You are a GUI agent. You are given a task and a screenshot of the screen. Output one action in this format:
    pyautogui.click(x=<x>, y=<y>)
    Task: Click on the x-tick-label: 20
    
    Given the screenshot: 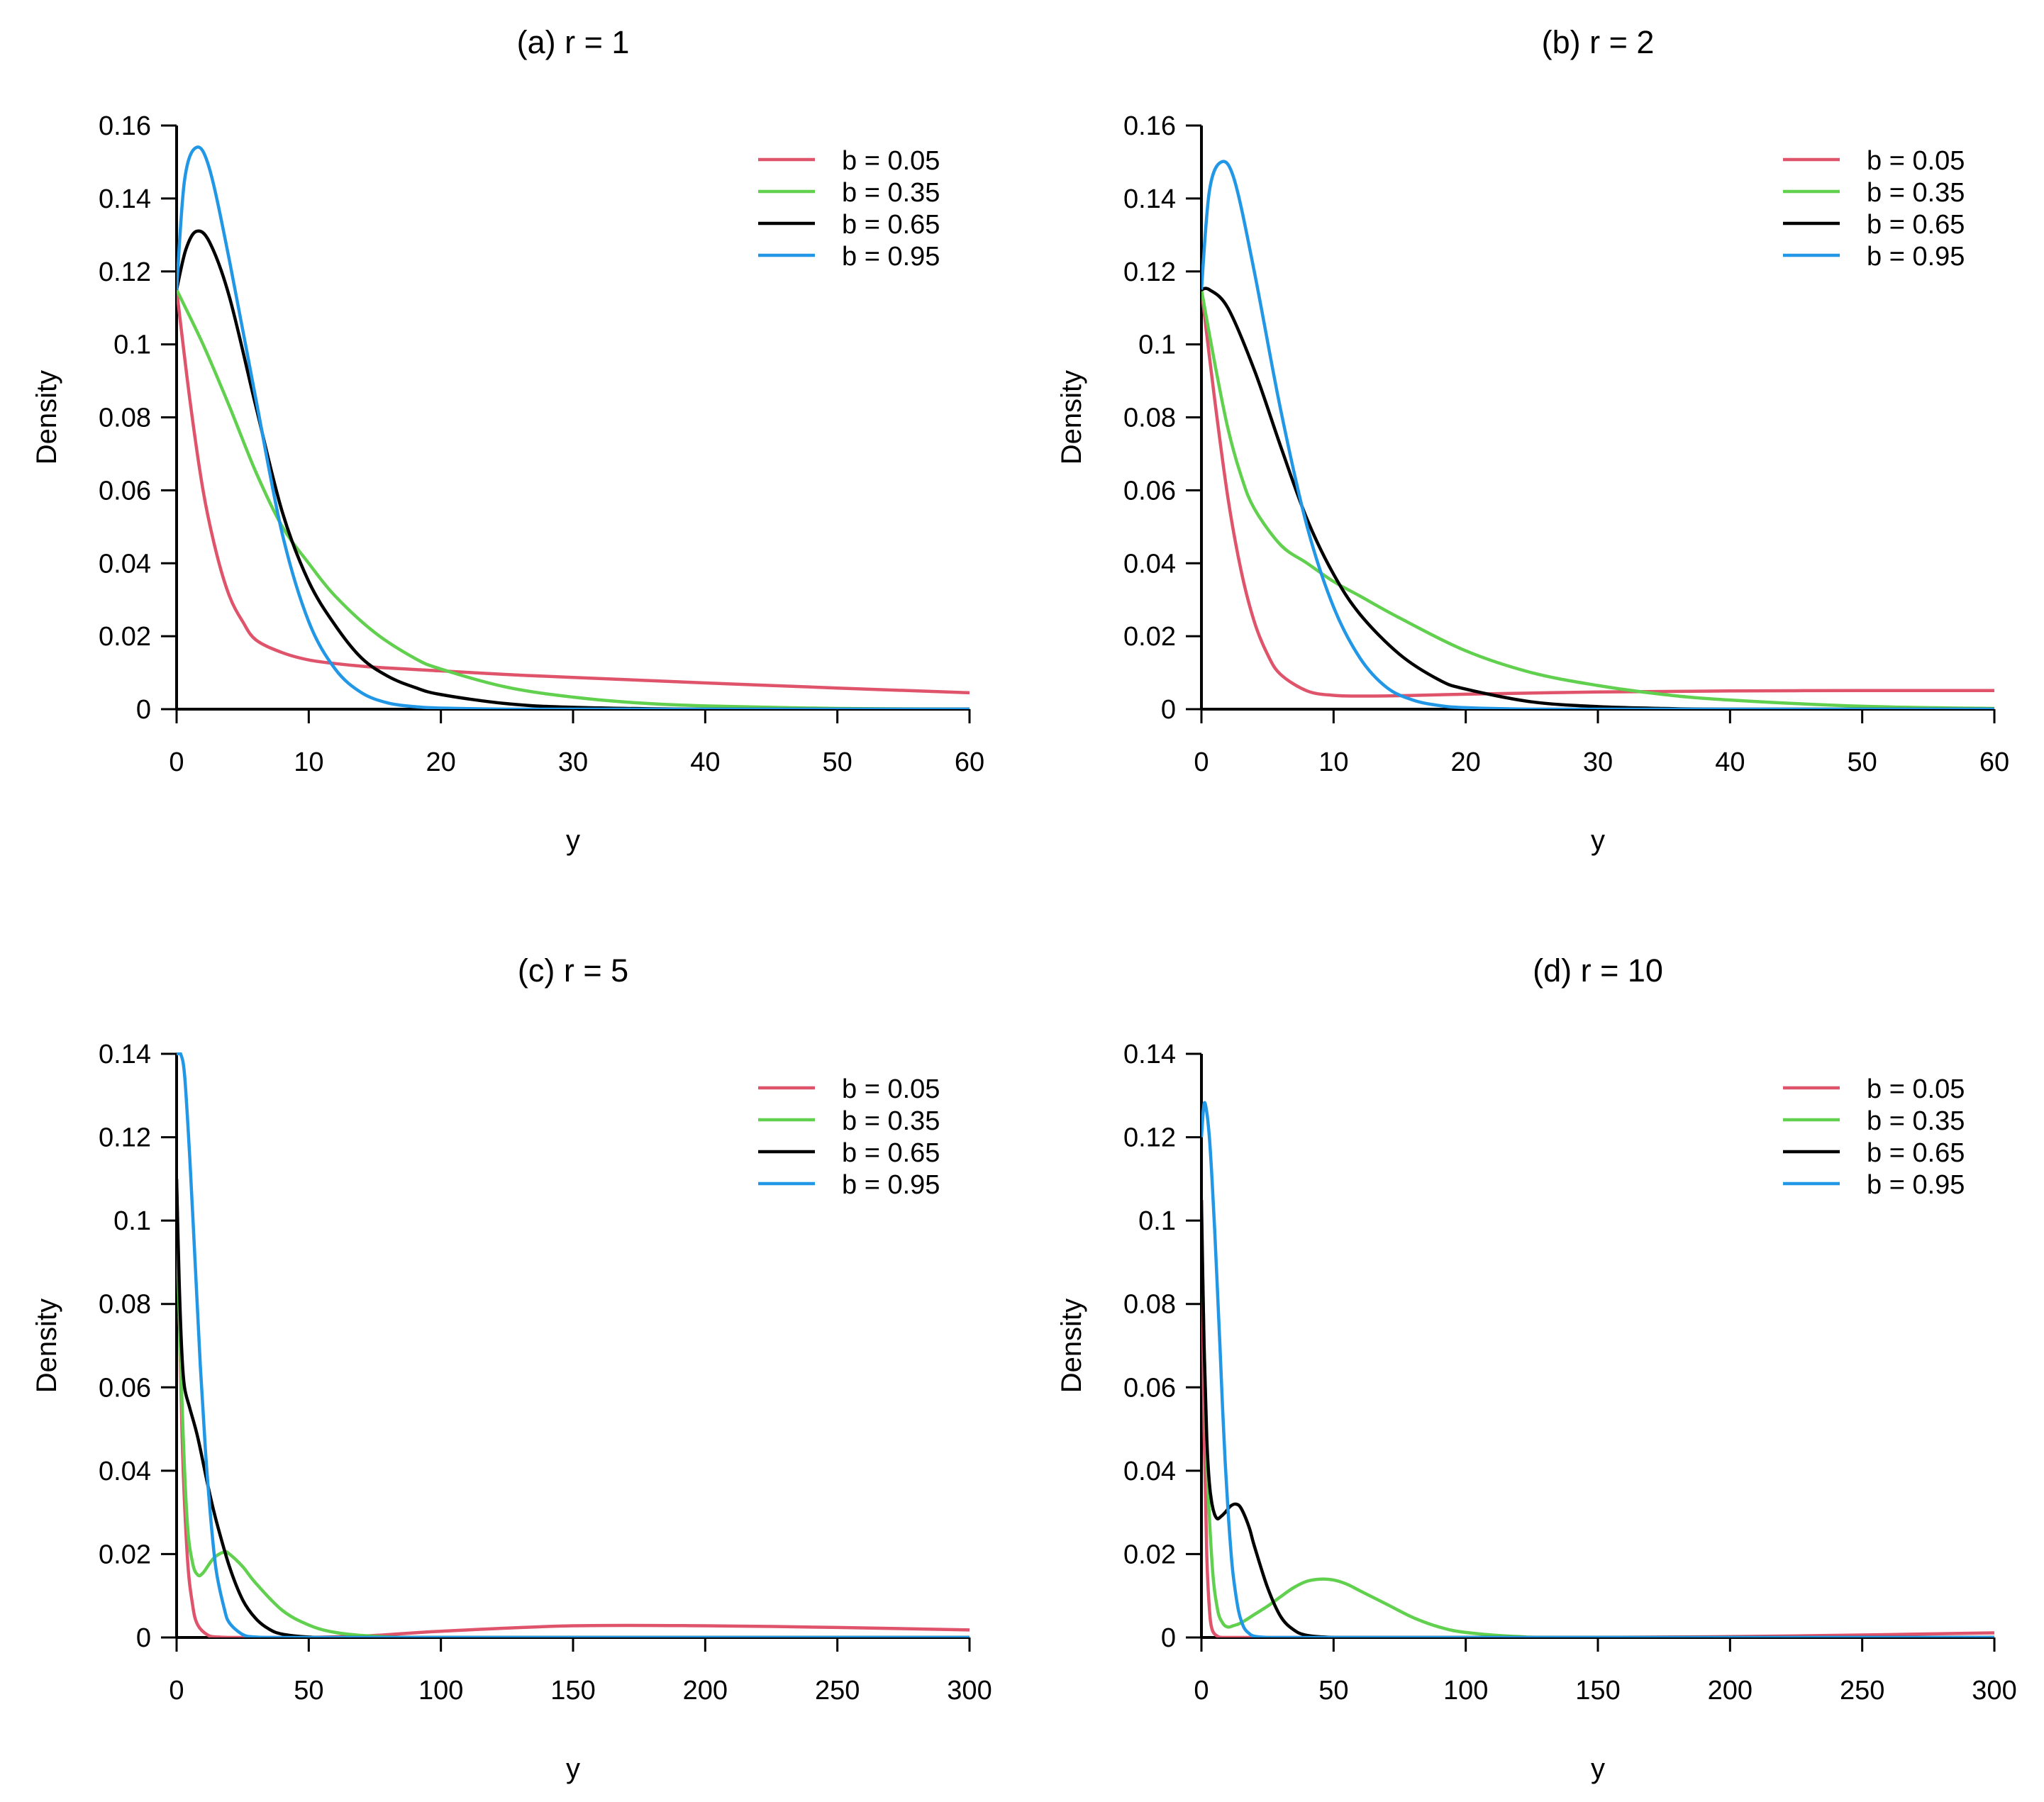 What is the action you would take?
    pyautogui.click(x=441, y=762)
    